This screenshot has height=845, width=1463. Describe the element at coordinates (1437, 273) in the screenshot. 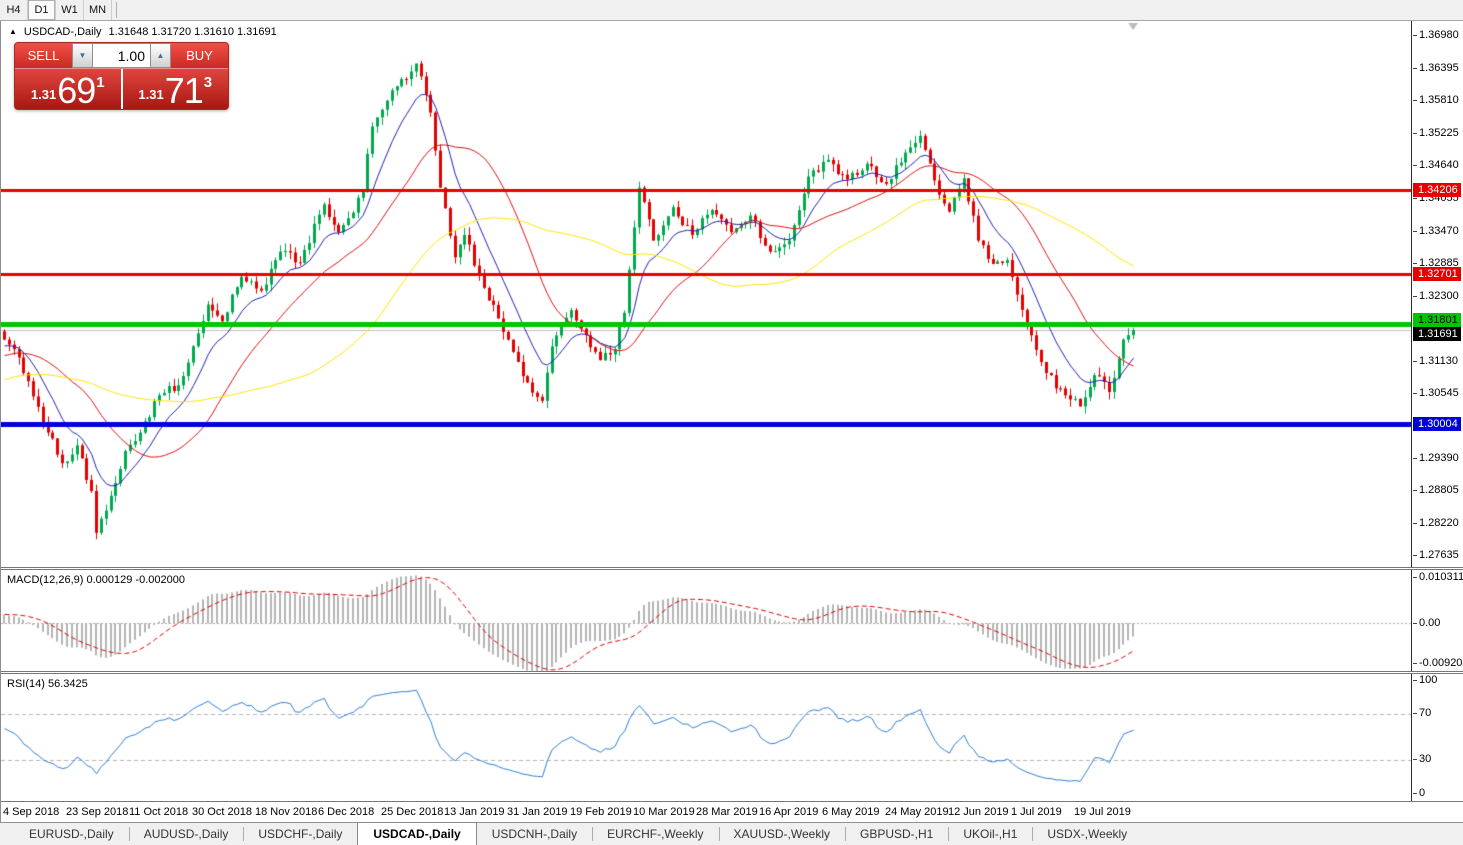

I see `price-line-badge: 1.32701` at that location.